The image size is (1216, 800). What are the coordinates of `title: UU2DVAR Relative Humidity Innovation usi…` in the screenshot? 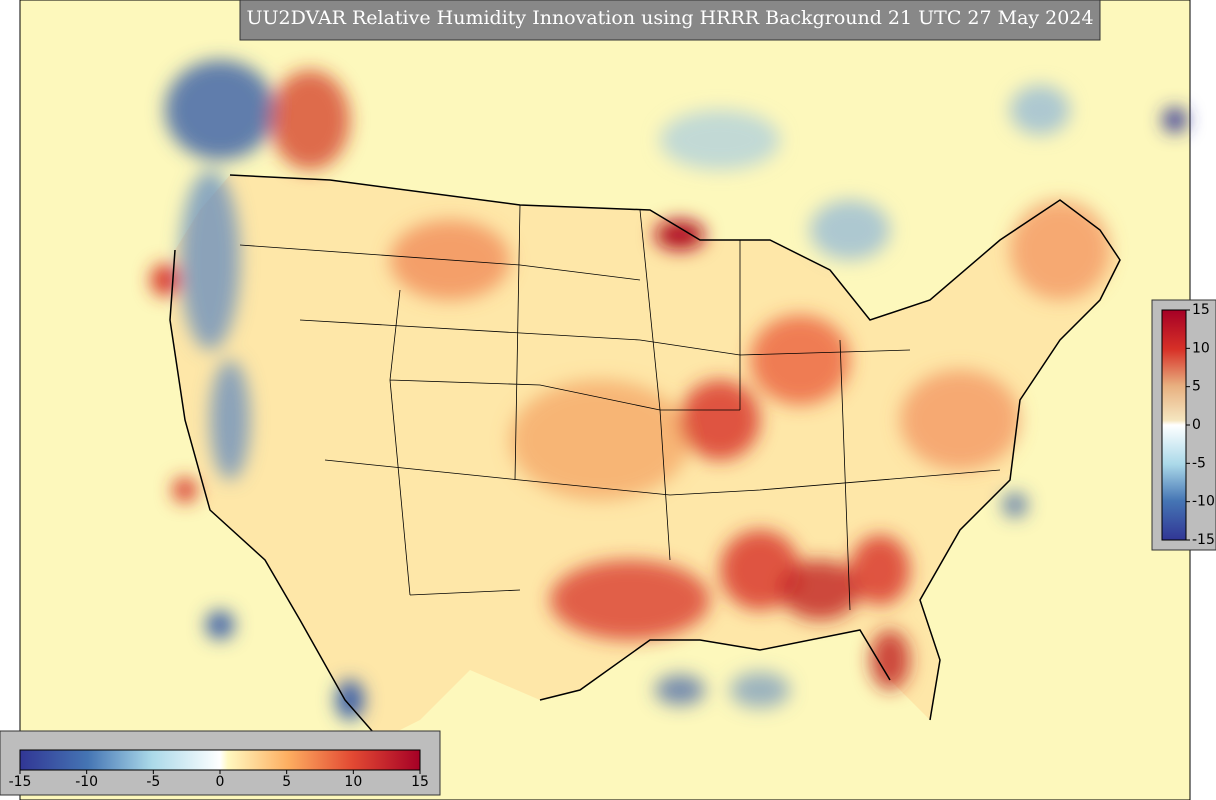 It's located at (669, 18).